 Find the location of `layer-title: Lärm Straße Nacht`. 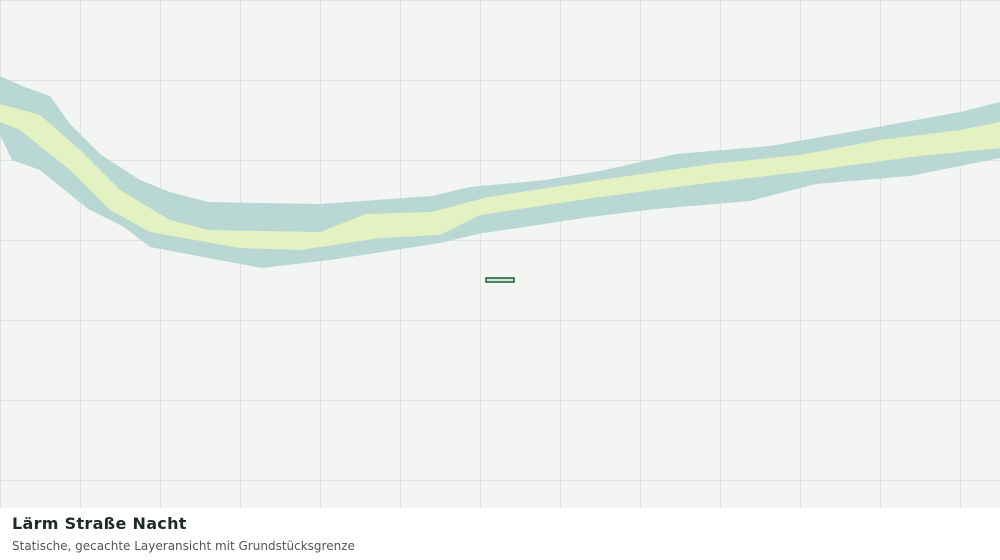

layer-title: Lärm Straße Nacht is located at coordinates (99, 523).